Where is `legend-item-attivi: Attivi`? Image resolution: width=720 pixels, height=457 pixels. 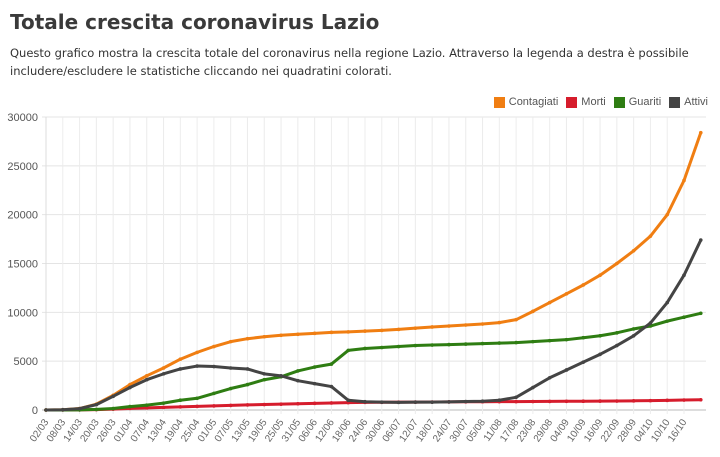
legend-item-attivi: Attivi is located at coordinates (688, 102).